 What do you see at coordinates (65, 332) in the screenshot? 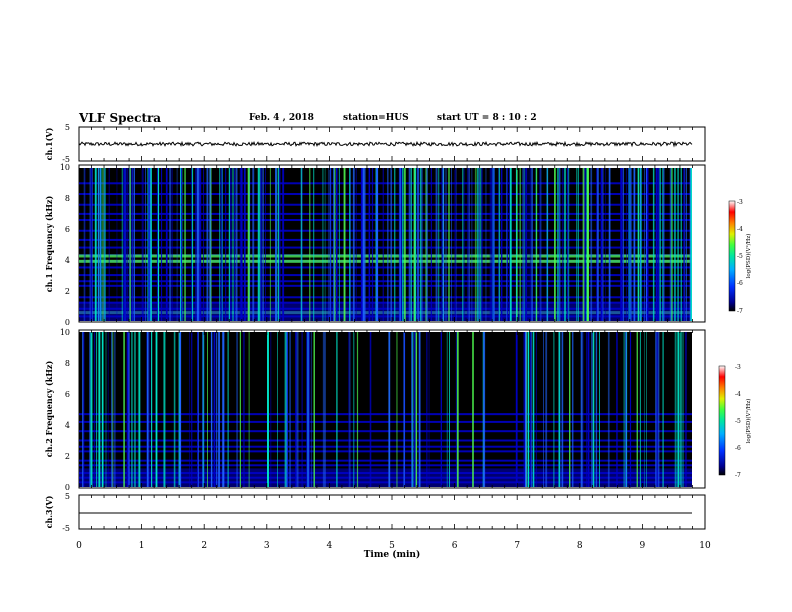
I see `ch2-ytick-10: 10` at bounding box center [65, 332].